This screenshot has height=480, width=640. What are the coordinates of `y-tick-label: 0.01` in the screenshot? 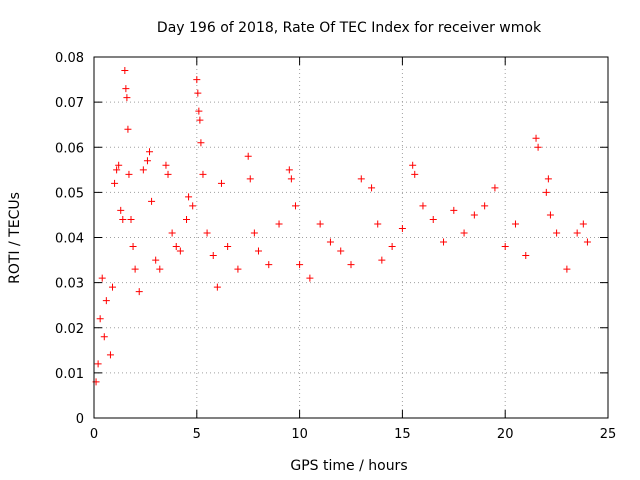 It's located at (69, 374).